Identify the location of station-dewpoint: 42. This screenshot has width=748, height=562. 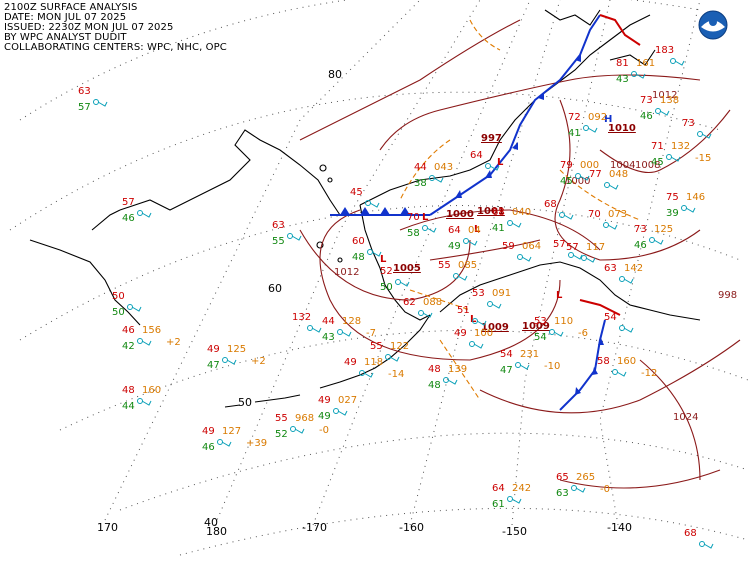
(128, 346).